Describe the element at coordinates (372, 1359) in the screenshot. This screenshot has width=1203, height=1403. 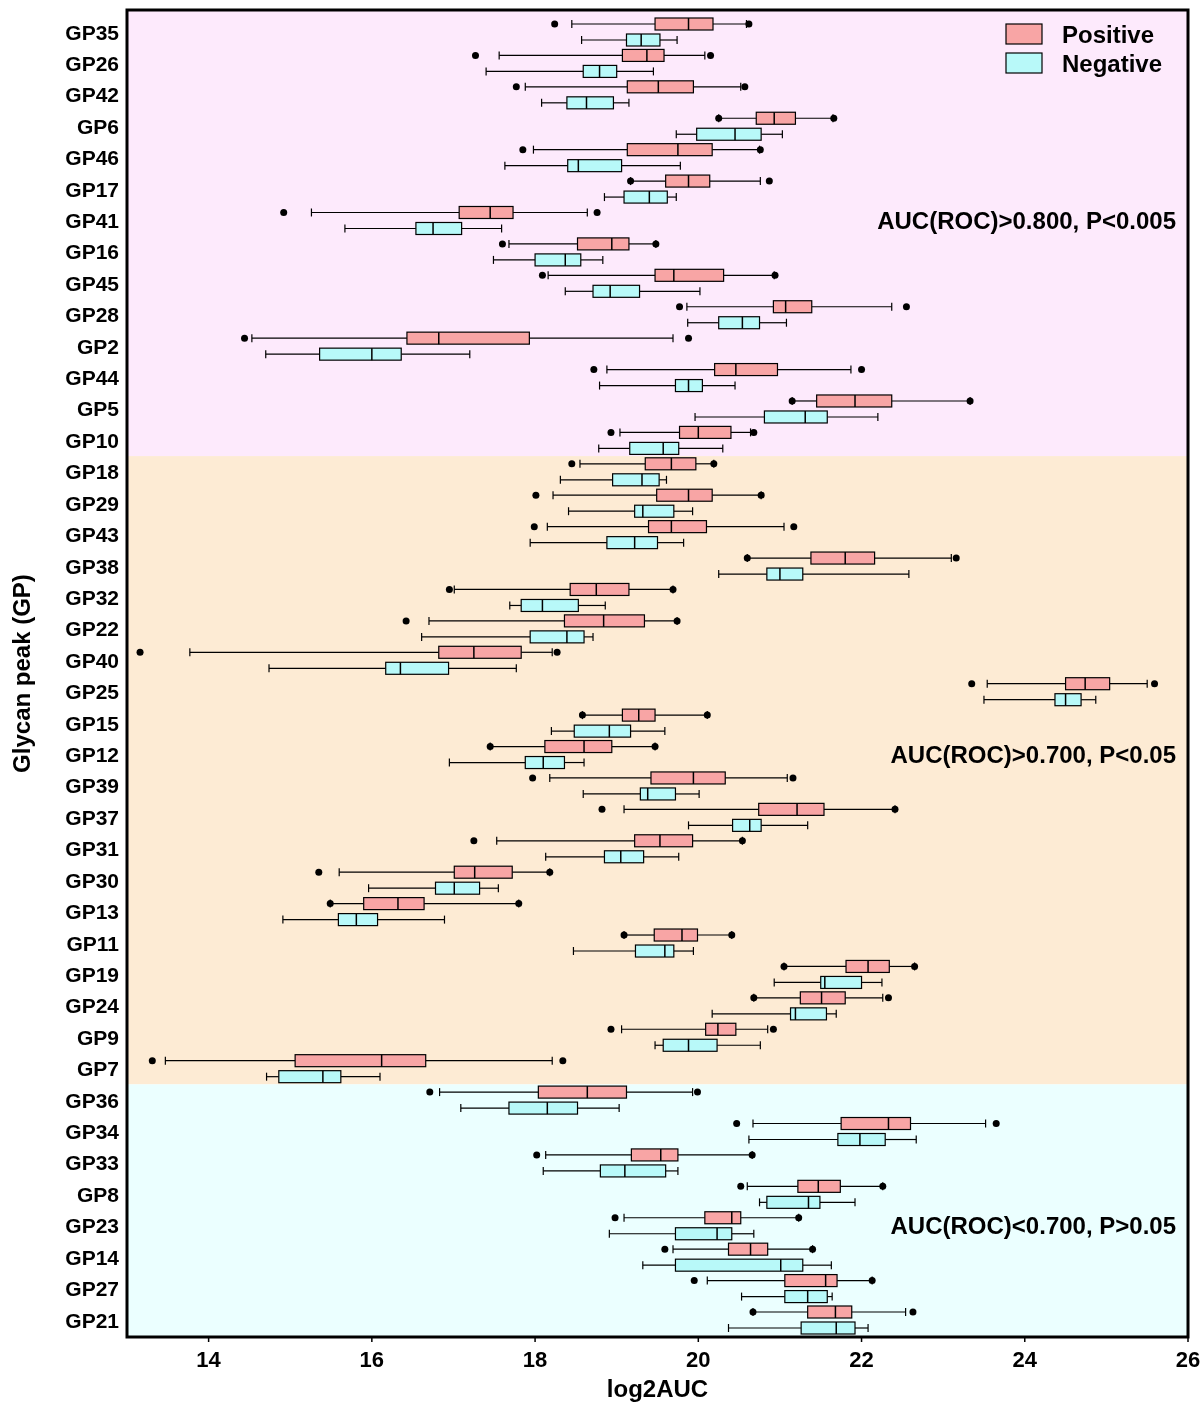
I see `x-tick-label: 16` at that location.